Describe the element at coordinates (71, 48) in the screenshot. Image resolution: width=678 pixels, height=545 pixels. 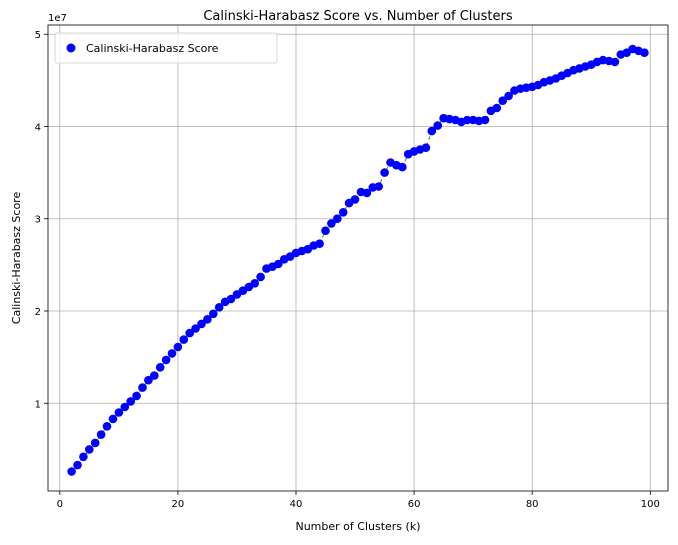
I see `legend-marker` at that location.